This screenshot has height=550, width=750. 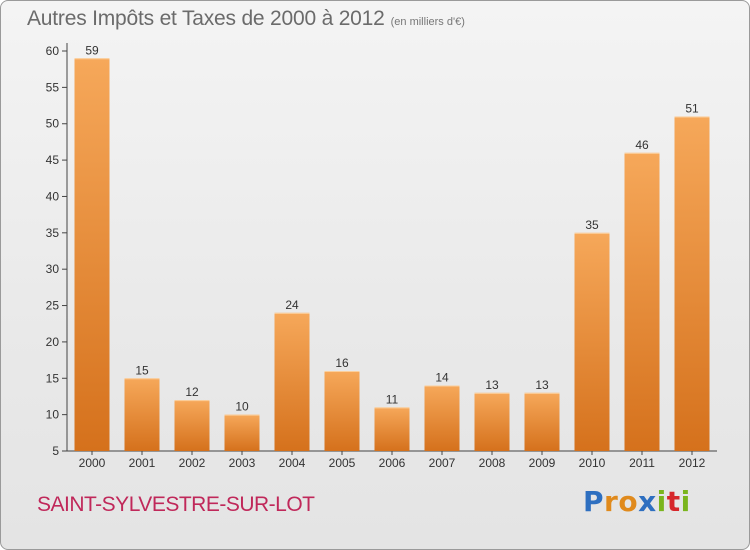 What do you see at coordinates (192, 392) in the screenshot?
I see `bar-value-label: 12` at bounding box center [192, 392].